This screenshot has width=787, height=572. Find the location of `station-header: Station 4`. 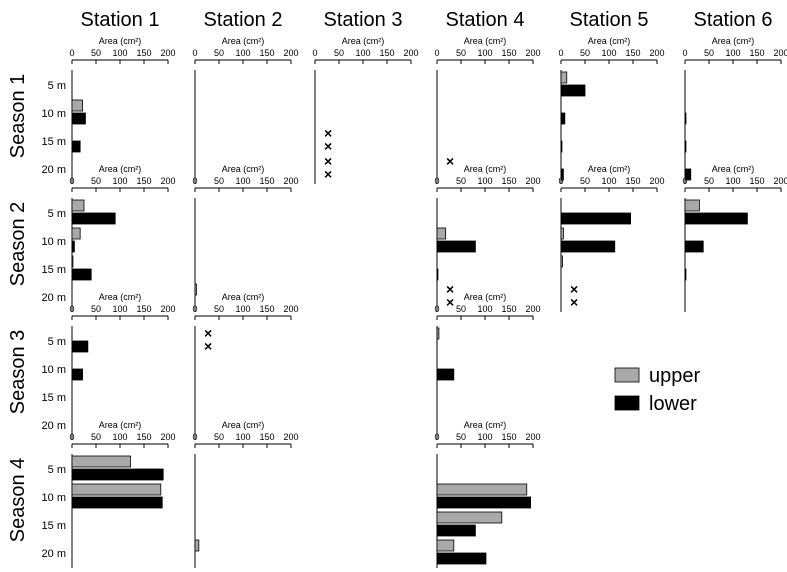

station-header: Station 4 is located at coordinates (485, 20).